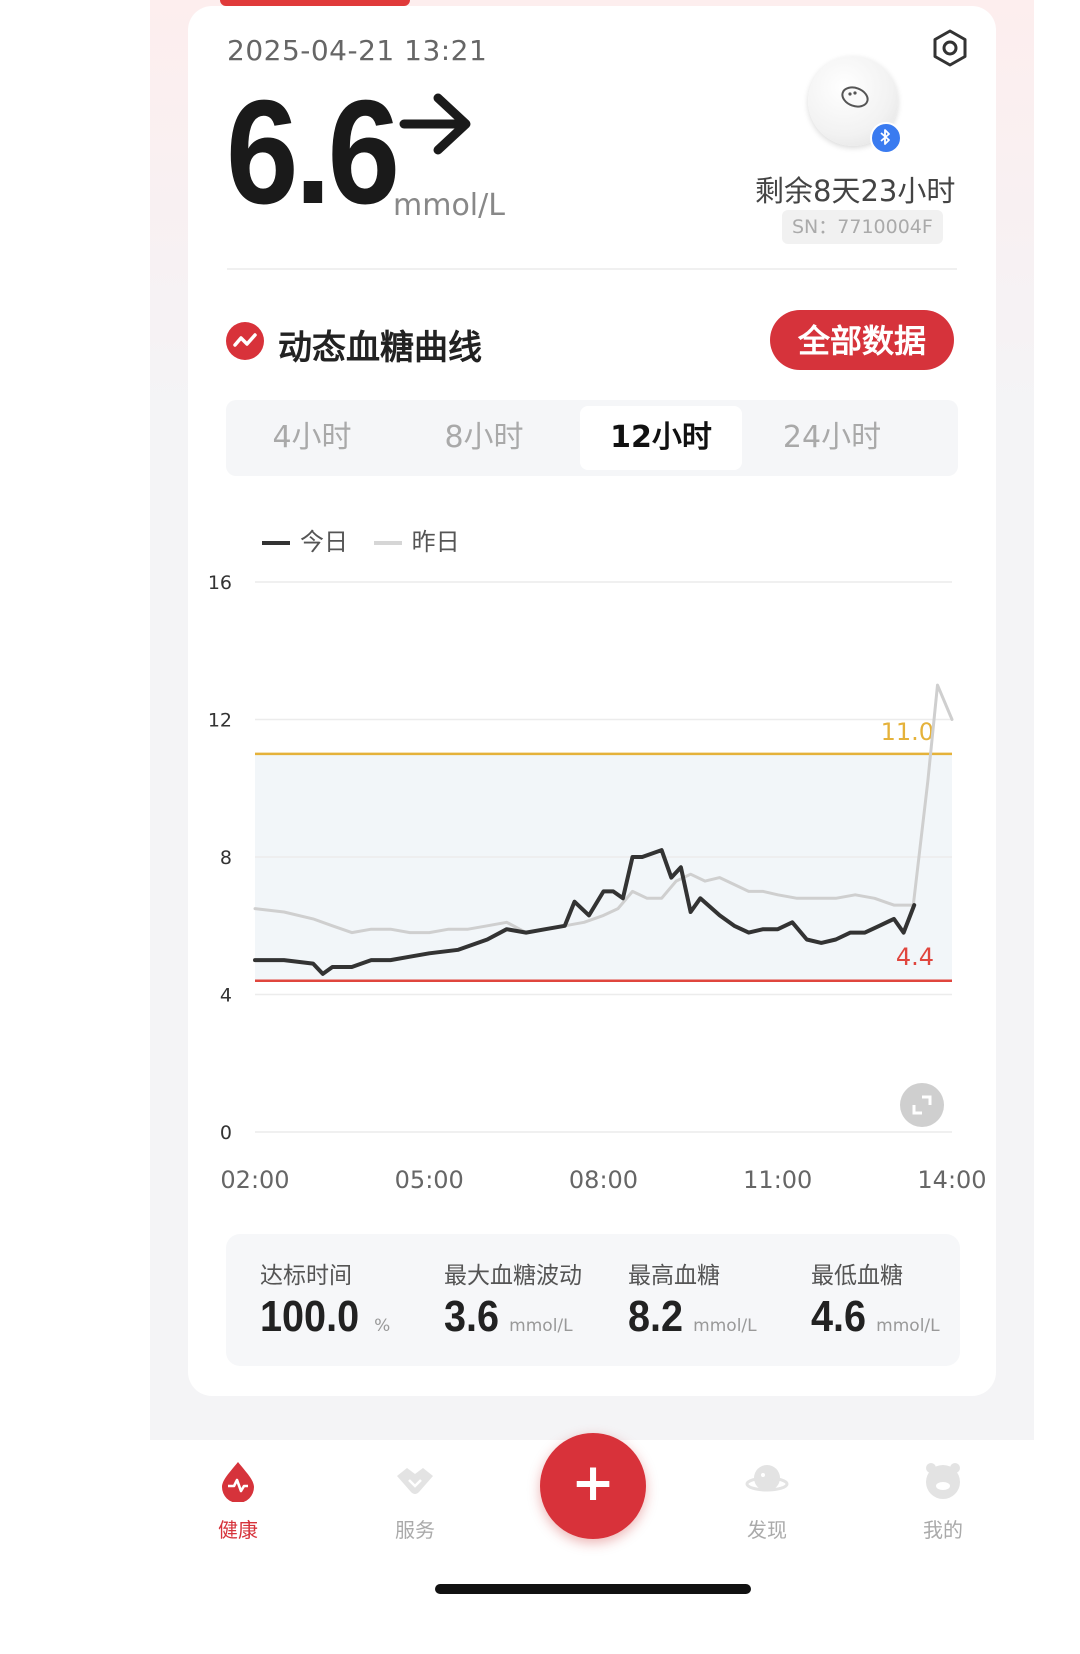 This screenshot has height=1654, width=1080. Describe the element at coordinates (585, 912) in the screenshot. I see `today-series-line` at that location.